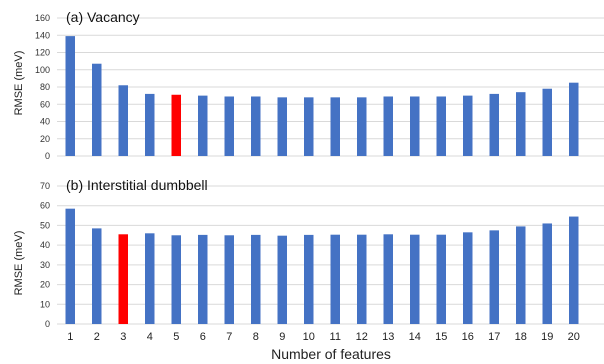 The width and height of the screenshot is (604, 364). Describe the element at coordinates (176, 125) in the screenshot. I see `panel-a-bar-highlighted` at that location.